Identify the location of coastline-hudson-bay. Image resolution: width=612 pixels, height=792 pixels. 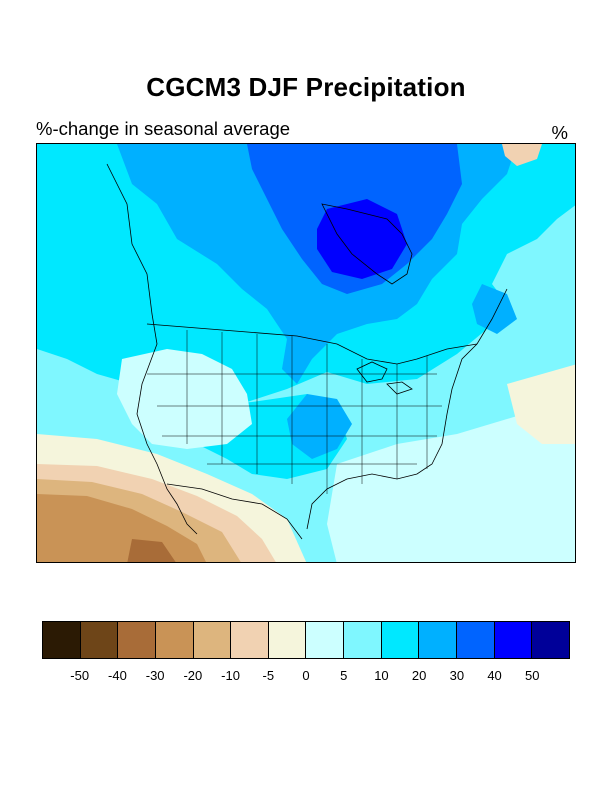
(367, 244).